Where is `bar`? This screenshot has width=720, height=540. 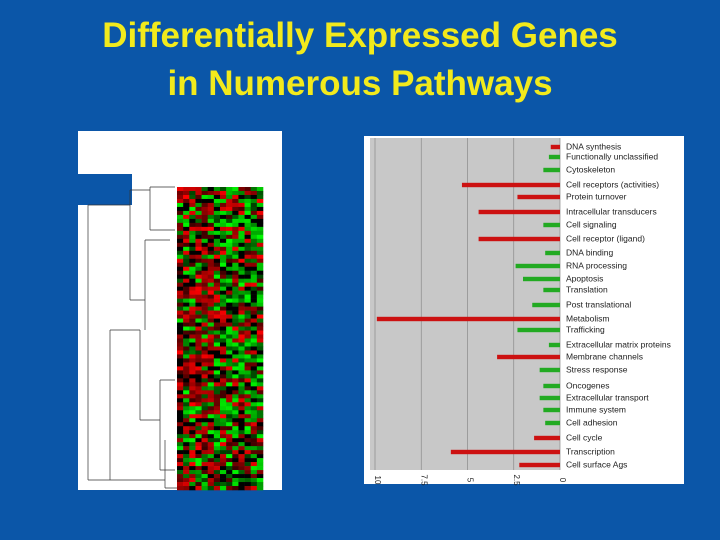 bar is located at coordinates (538, 330).